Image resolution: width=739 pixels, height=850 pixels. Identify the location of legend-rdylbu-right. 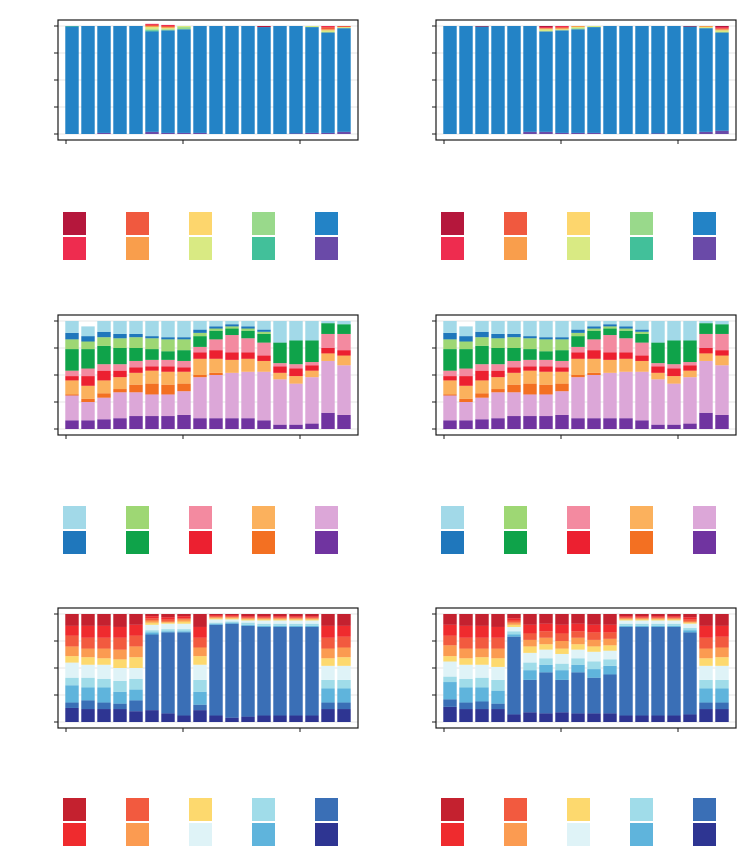
(568, 823).